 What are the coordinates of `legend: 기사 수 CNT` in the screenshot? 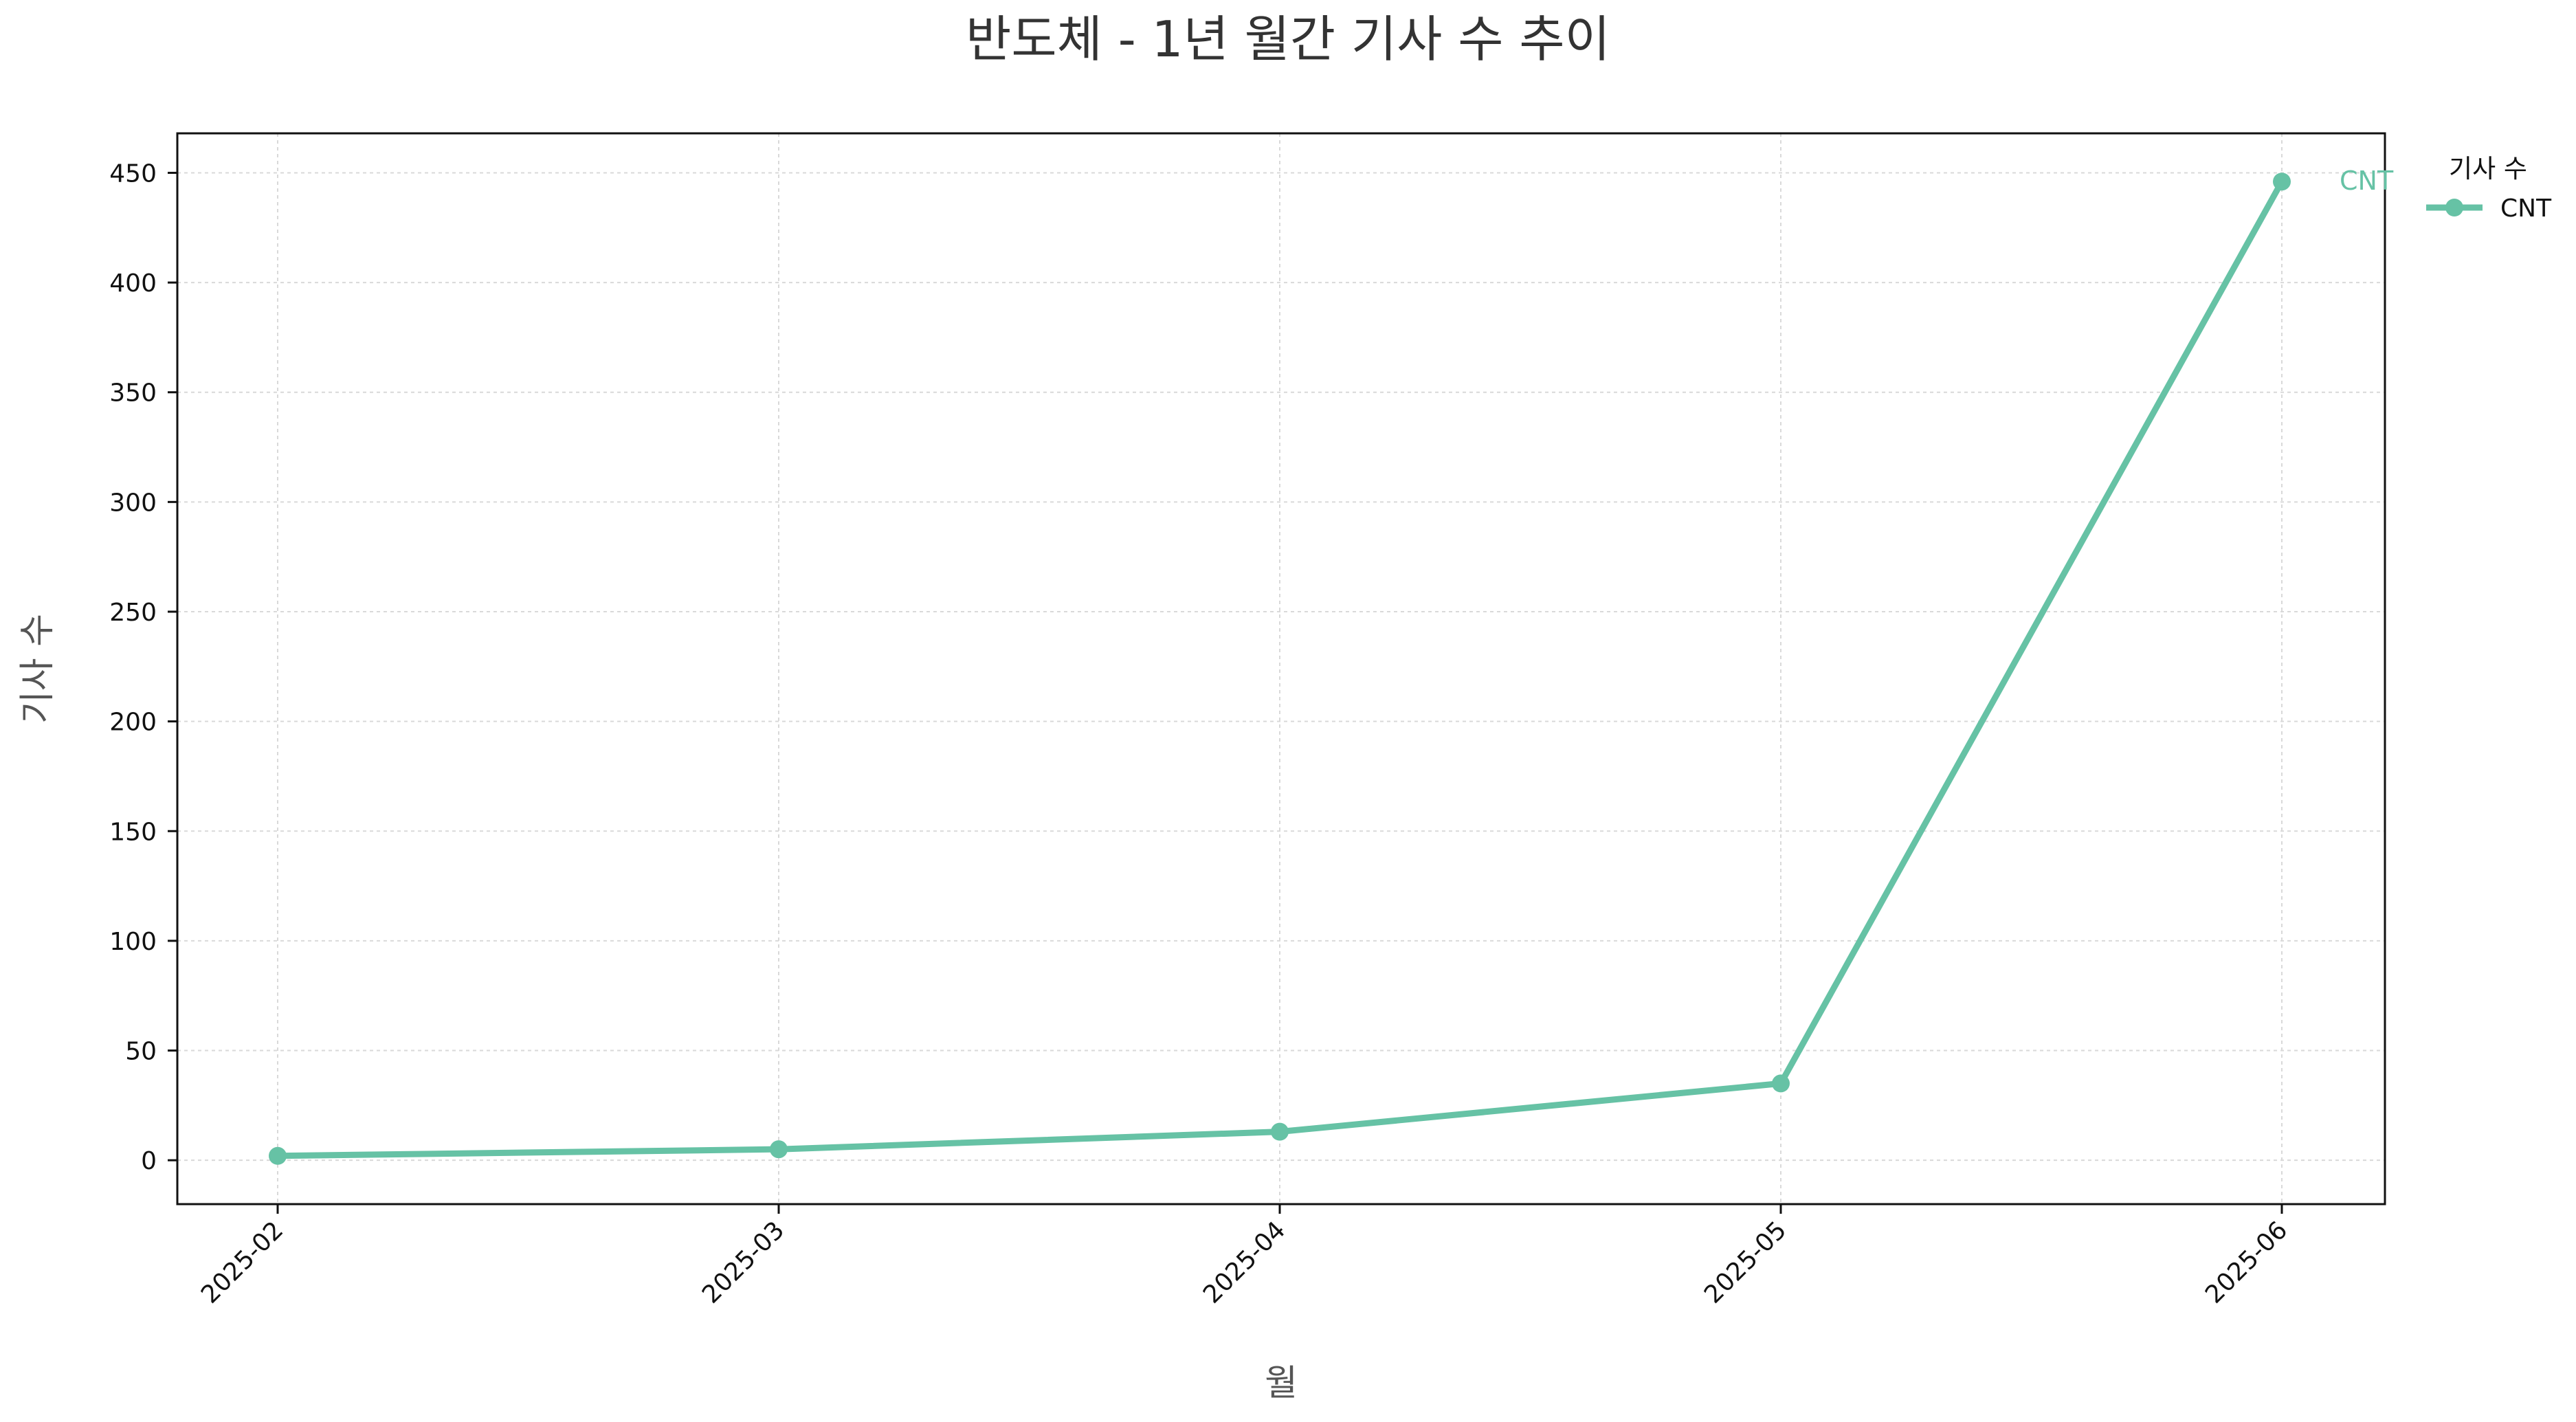 It's located at (2489, 188).